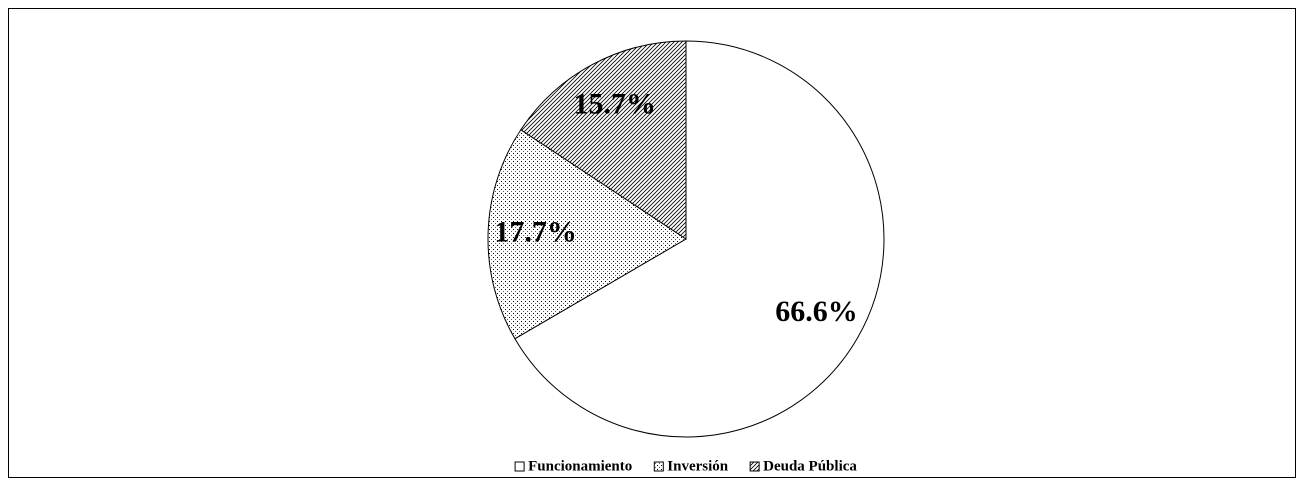 This screenshot has height=491, width=1304. What do you see at coordinates (535, 232) in the screenshot?
I see `data-label: 17.7%` at bounding box center [535, 232].